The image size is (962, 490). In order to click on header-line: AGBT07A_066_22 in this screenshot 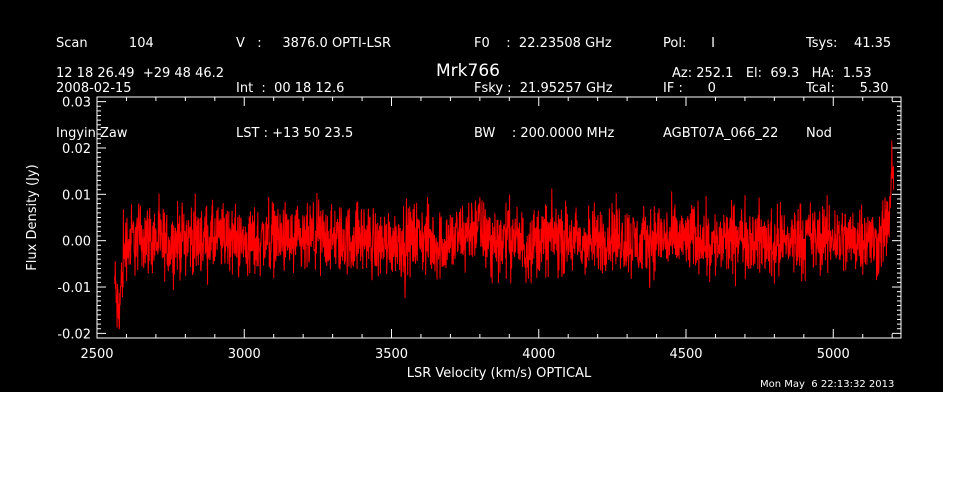, I will do `click(721, 133)`.